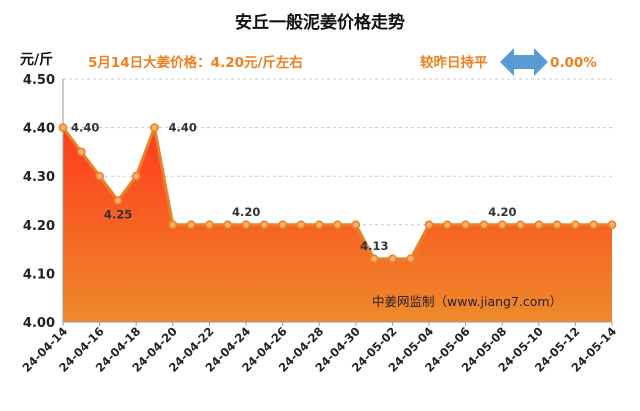 This screenshot has height=411, width=640. Describe the element at coordinates (39, 226) in the screenshot. I see `y-tick-label: 4.20` at that location.